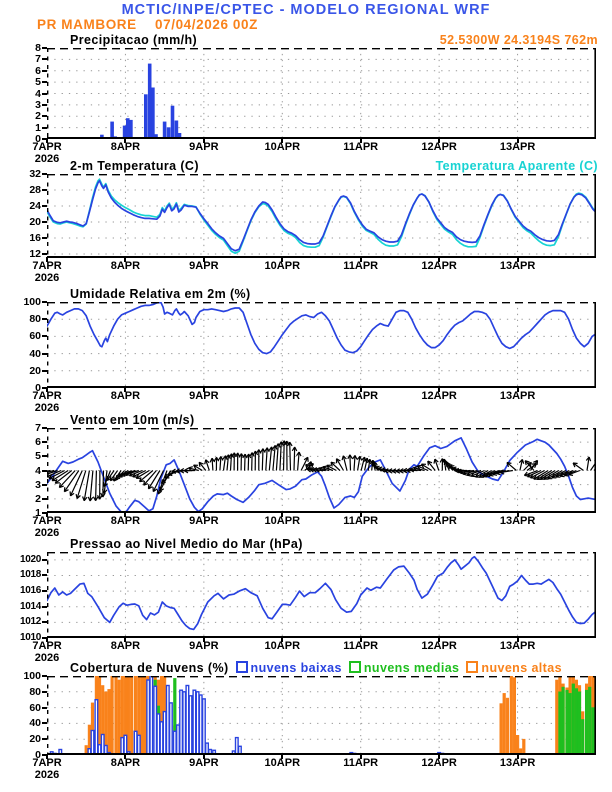  I want to click on x-tick-label: 12APR, so click(439, 266).